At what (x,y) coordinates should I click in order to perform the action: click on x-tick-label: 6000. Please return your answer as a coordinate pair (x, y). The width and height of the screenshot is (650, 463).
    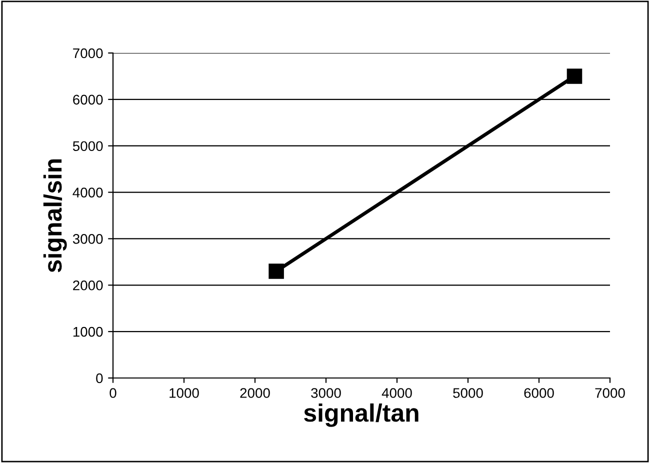
    Looking at the image, I should click on (539, 393).